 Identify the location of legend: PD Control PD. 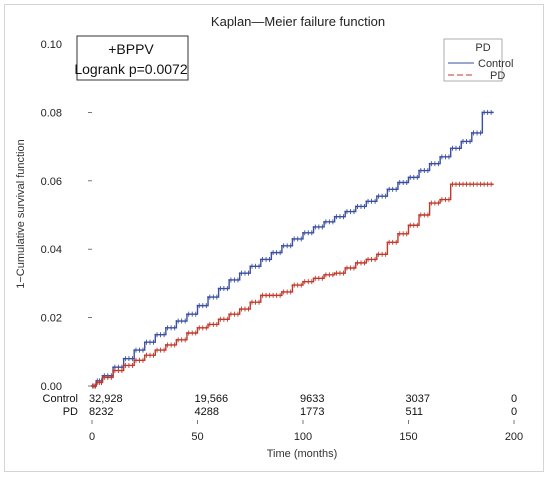
(478, 60).